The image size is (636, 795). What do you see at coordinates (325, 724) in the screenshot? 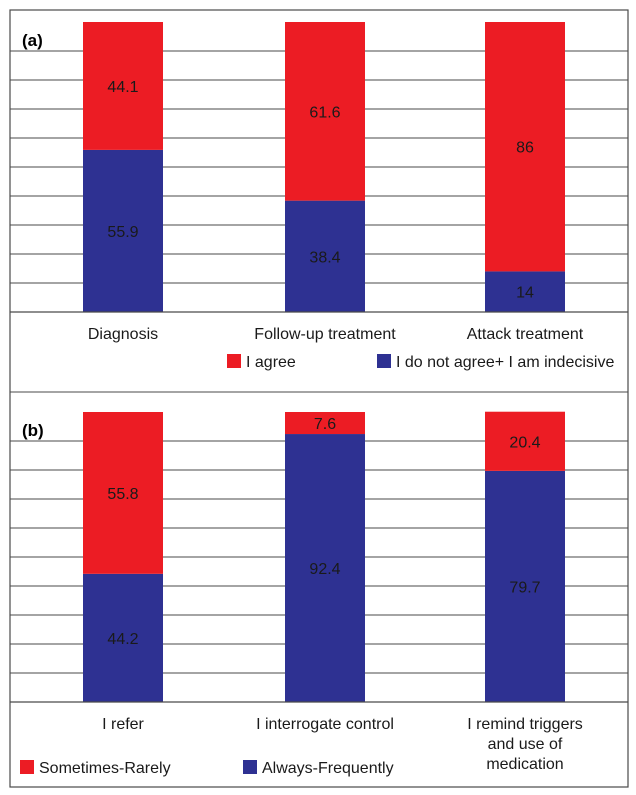
I see `panel-b-category-label: I interrogate control` at bounding box center [325, 724].